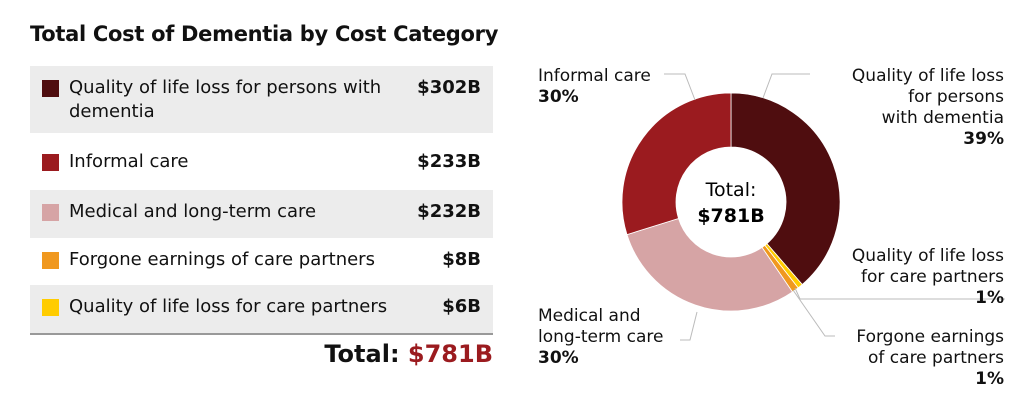 This screenshot has height=415, width=1024. I want to click on total-label: Total:, so click(362, 354).